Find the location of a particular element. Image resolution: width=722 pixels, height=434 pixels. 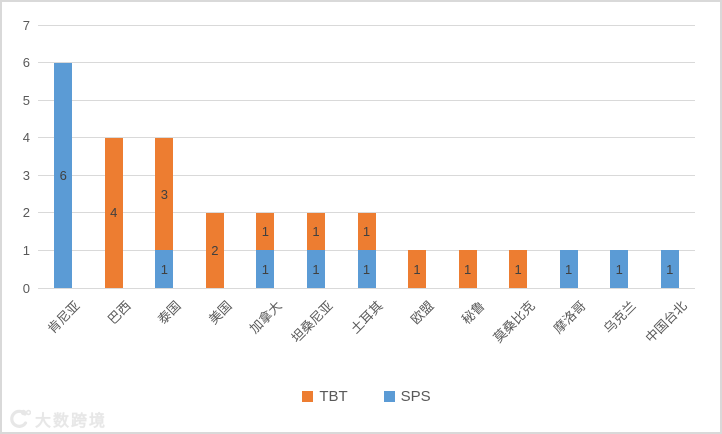

bar-segment-sps-坦桑尼亚: 1 is located at coordinates (315, 269).